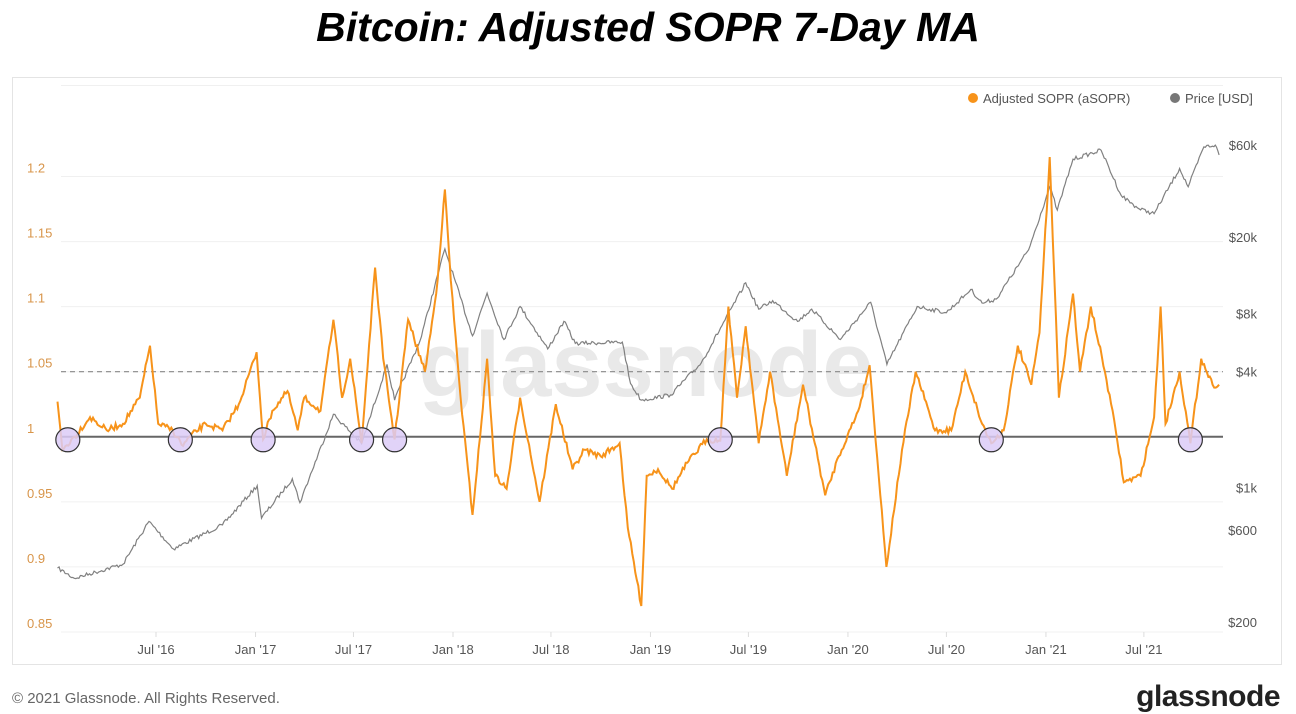 This screenshot has height=714, width=1296. I want to click on x-tick-label: Jul '18, so click(550, 649).